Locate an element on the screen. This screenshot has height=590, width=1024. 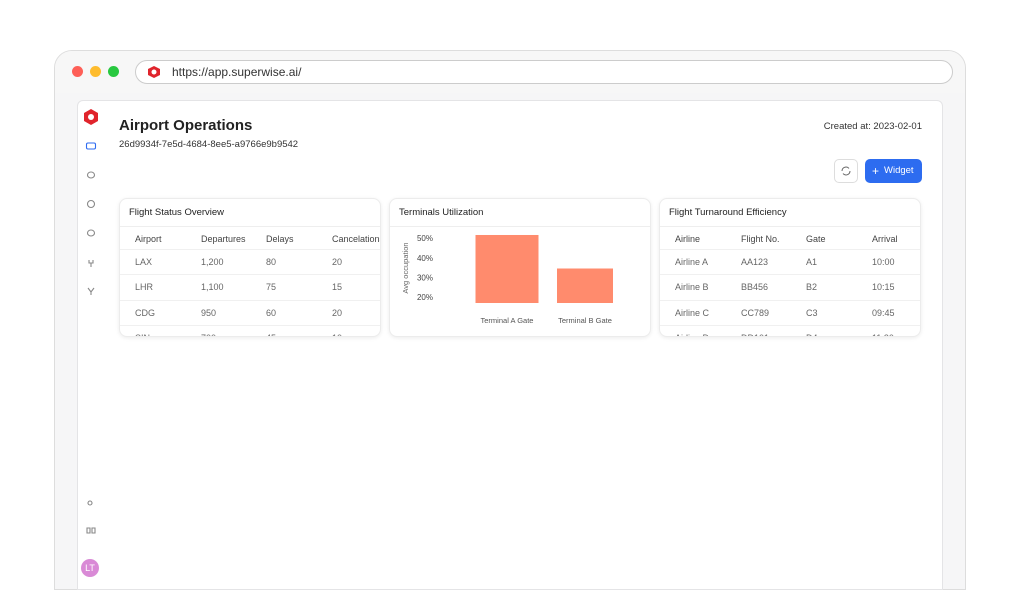
table-cell: BB456 is located at coordinates (755, 287).